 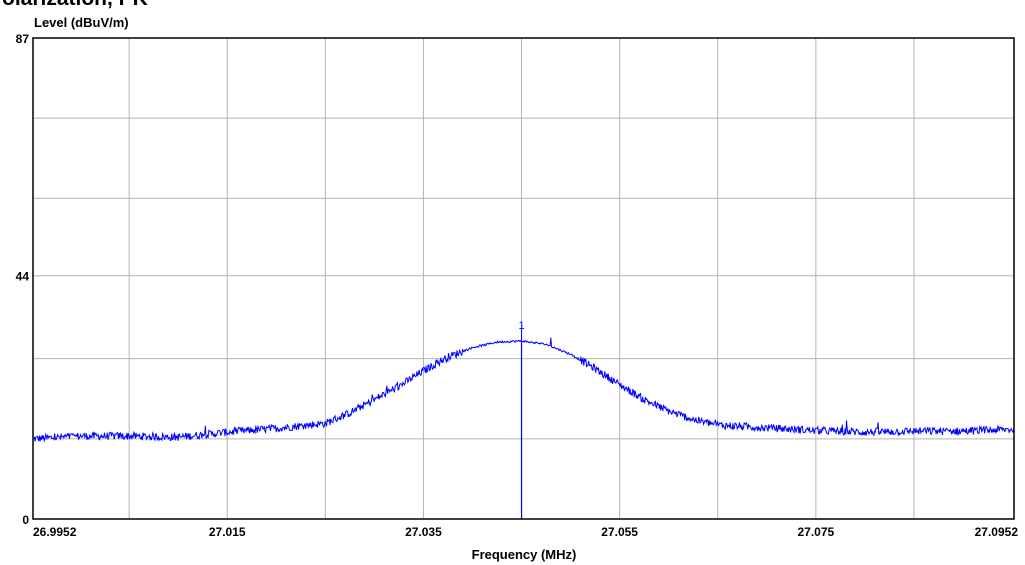 I want to click on y-tick-labels: 0 44 87, so click(x=23, y=279).